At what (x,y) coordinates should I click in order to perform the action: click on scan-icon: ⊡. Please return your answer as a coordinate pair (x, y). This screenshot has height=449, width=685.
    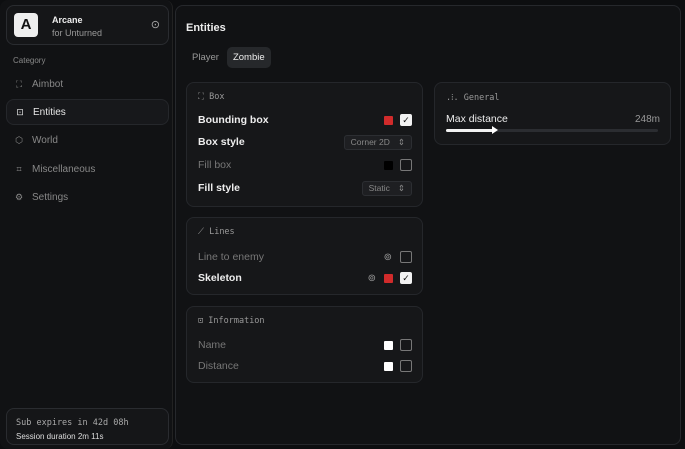
    Looking at the image, I should click on (203, 321).